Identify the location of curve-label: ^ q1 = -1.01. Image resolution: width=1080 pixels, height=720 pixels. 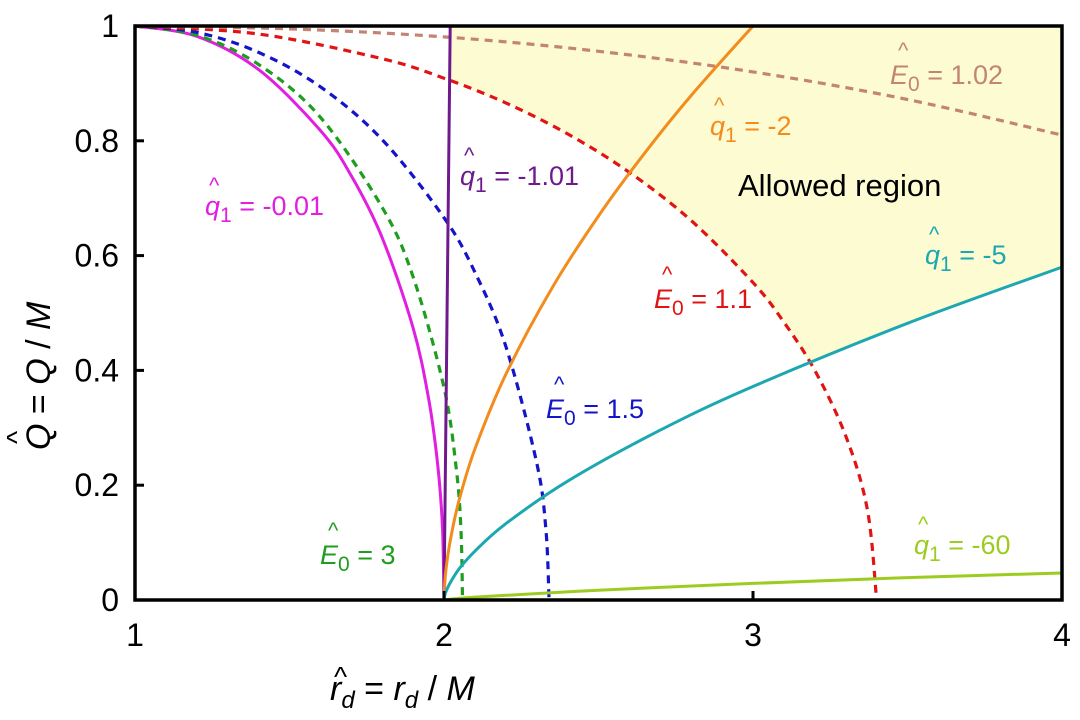
(519, 170).